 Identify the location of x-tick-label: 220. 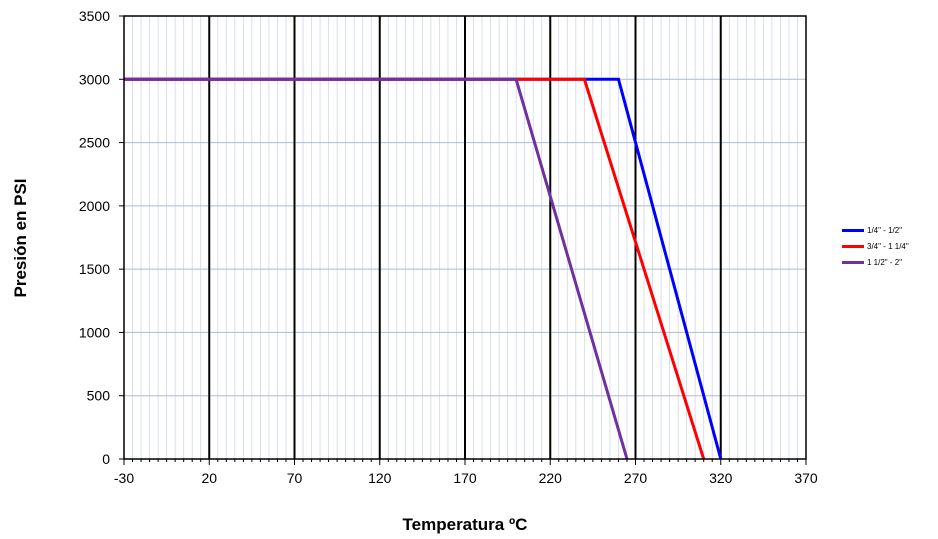
(551, 478).